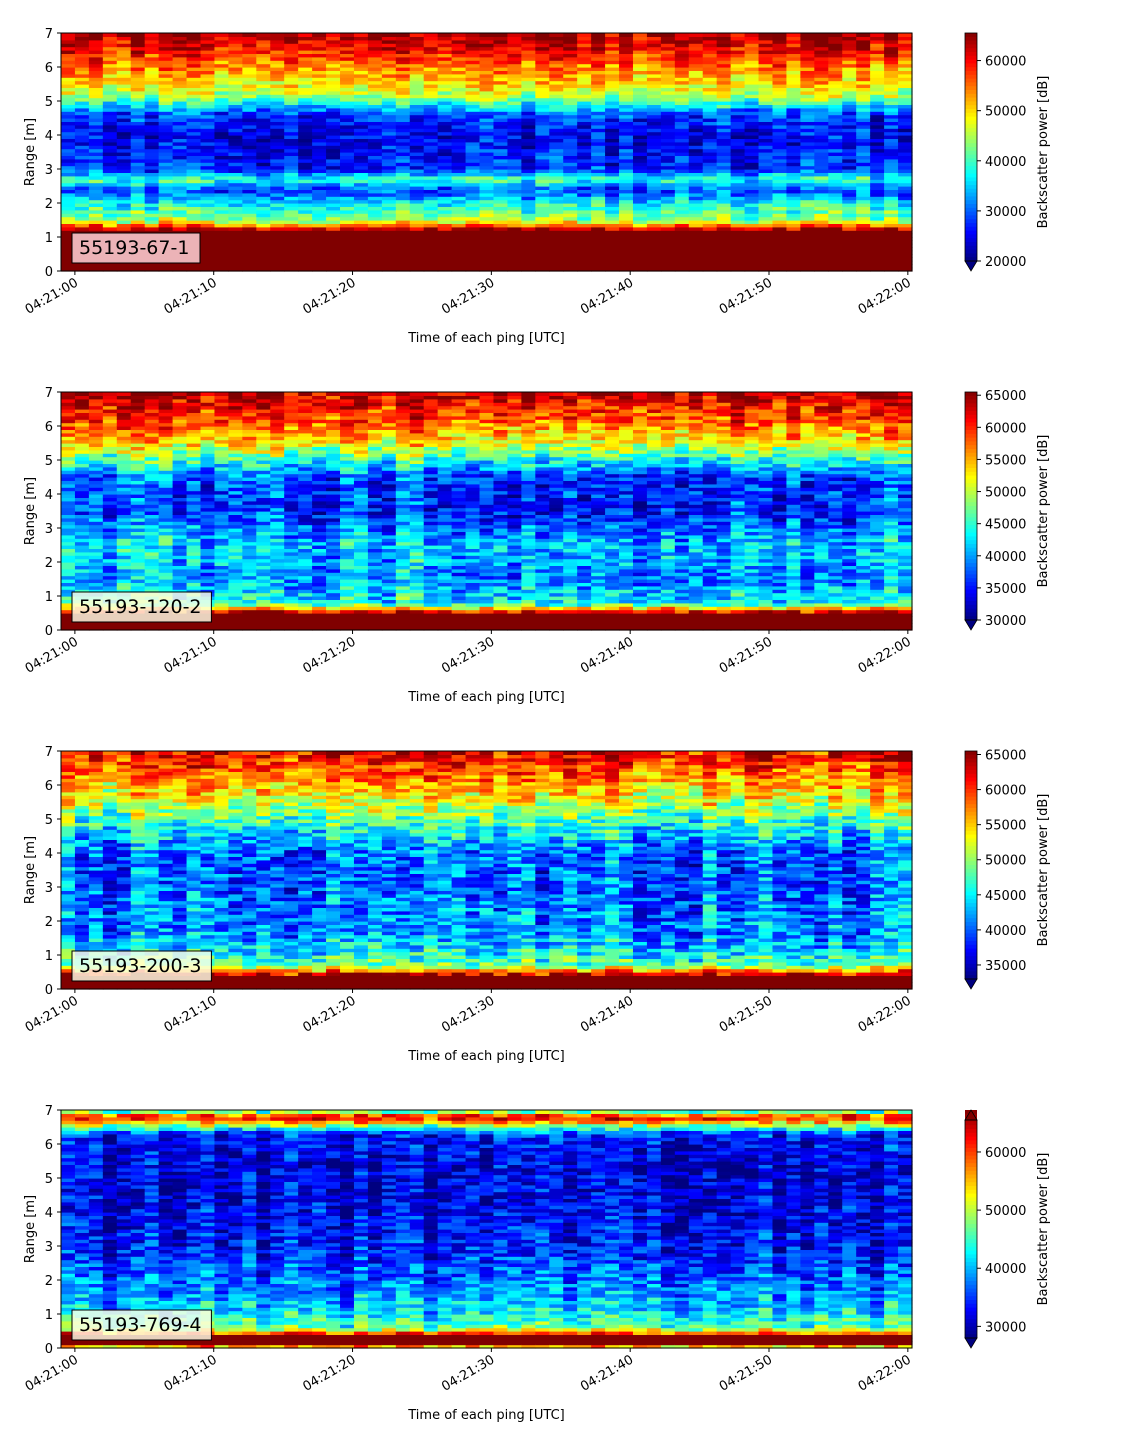 The image size is (1140, 1436). What do you see at coordinates (49, 68) in the screenshot?
I see `y-tick-label: 6` at bounding box center [49, 68].